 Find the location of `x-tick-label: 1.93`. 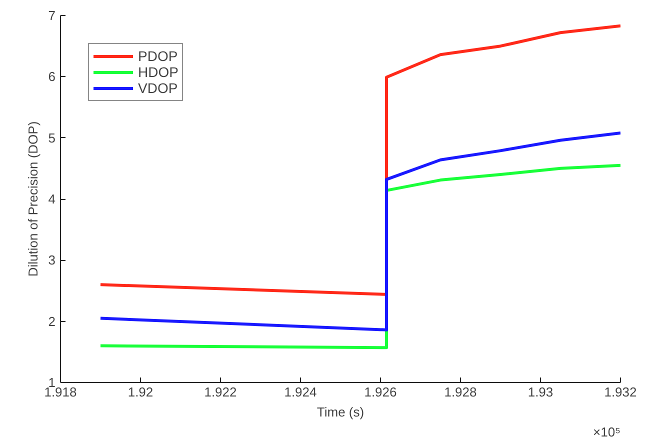

x-tick-label: 1.93 is located at coordinates (541, 392).